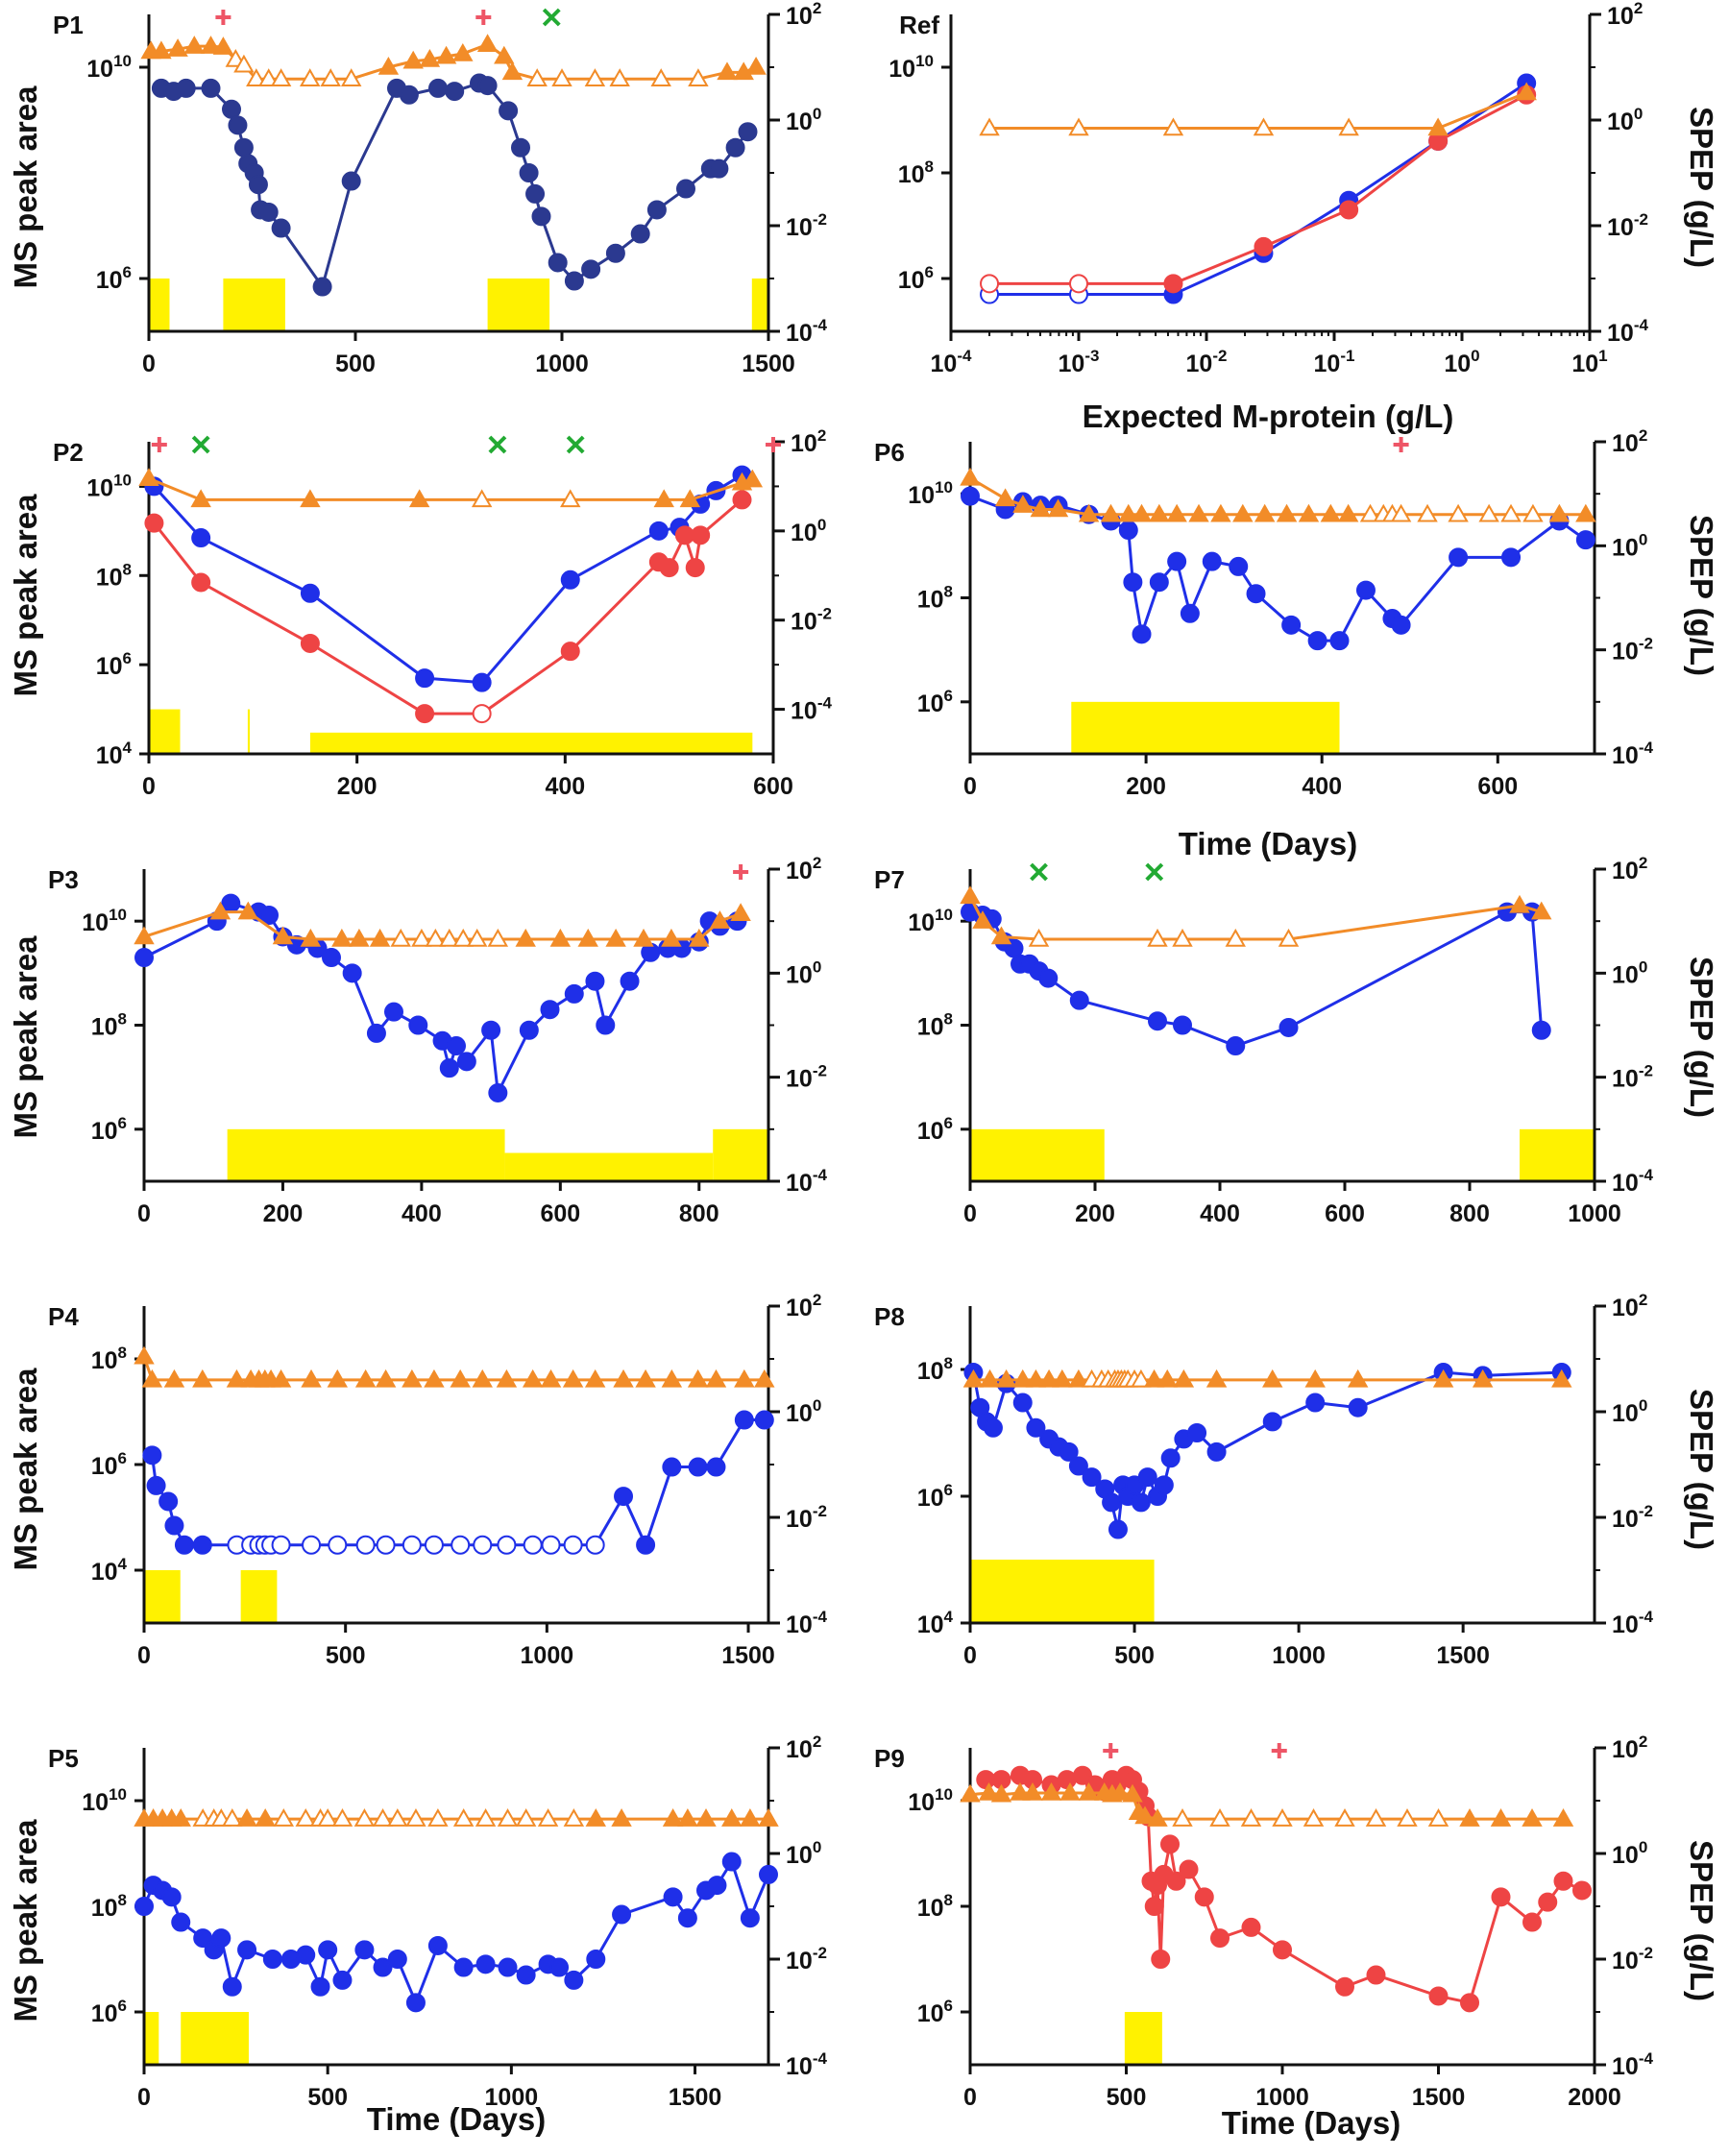 This screenshot has height=2156, width=1729. What do you see at coordinates (25, 1921) in the screenshot?
I see `ylabel-left-row5: MS peak area` at bounding box center [25, 1921].